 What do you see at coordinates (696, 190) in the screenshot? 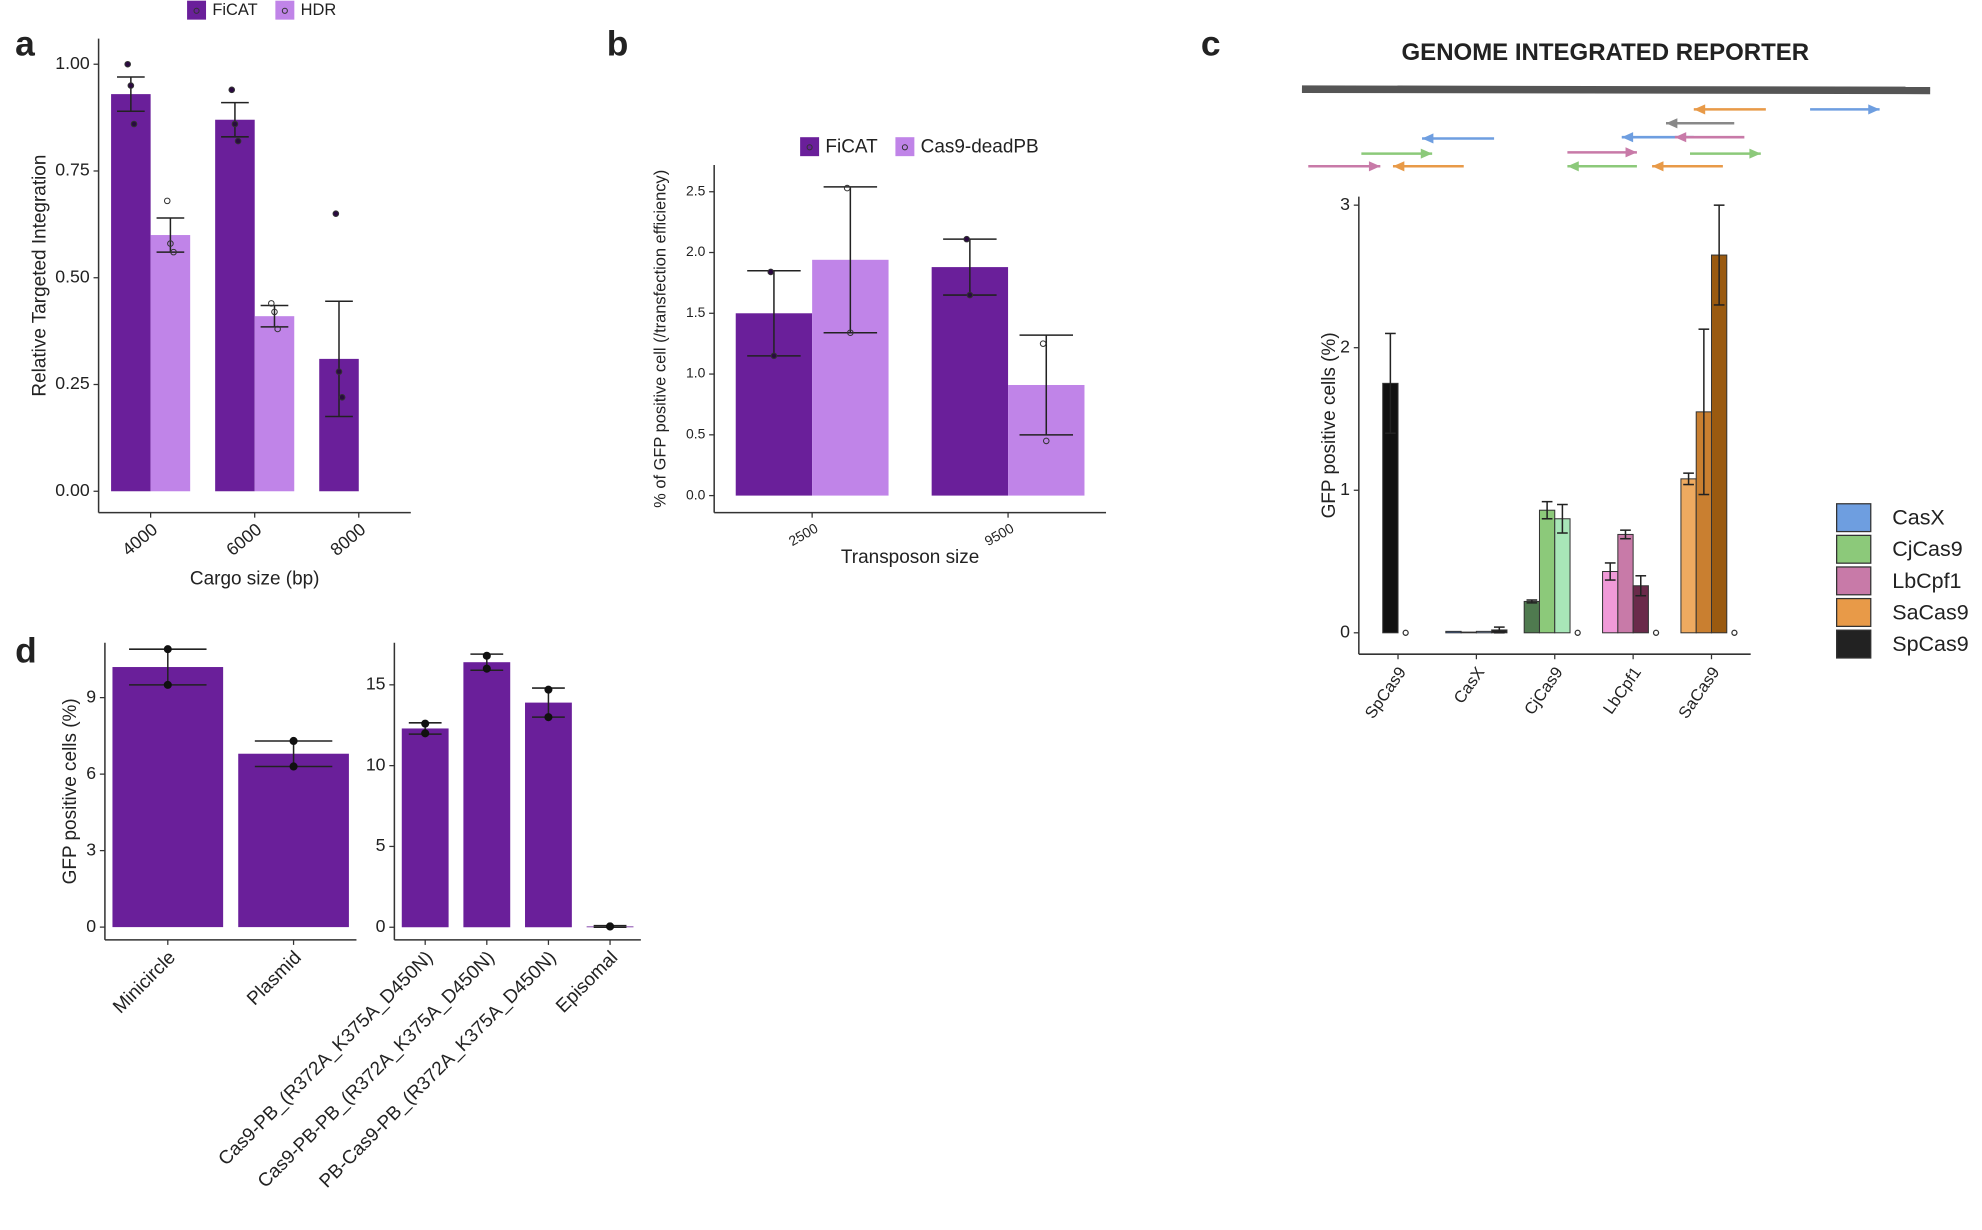
I see `y-tick-label: 2.5` at bounding box center [696, 190].